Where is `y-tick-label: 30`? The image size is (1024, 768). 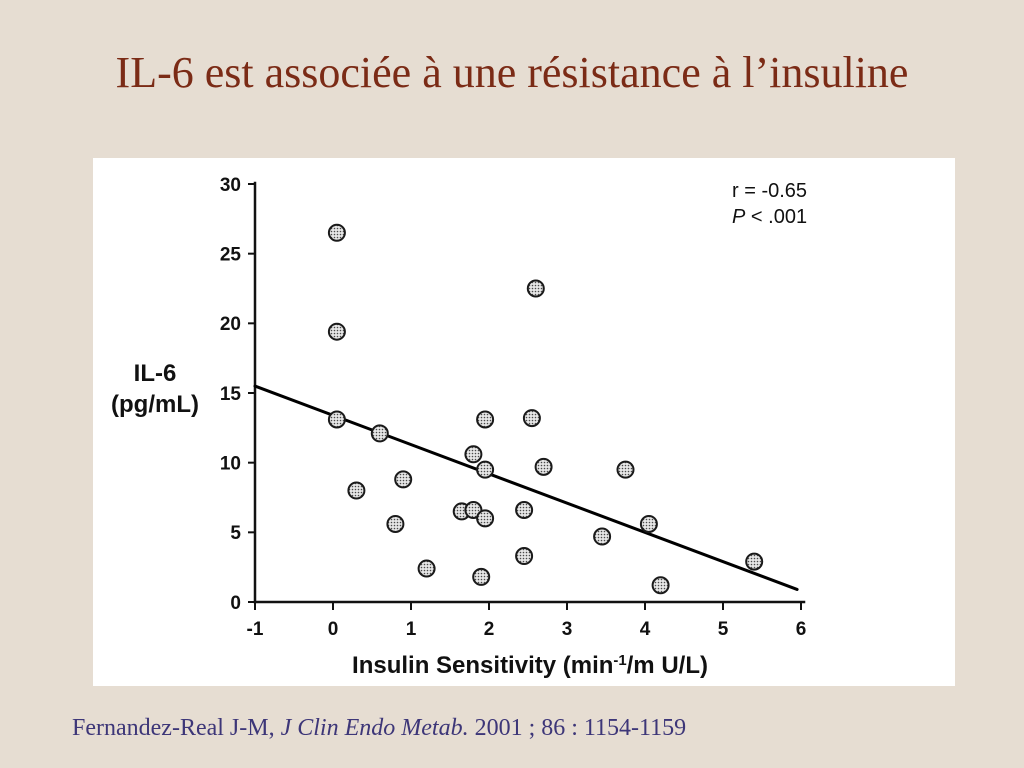 y-tick-label: 30 is located at coordinates (230, 185).